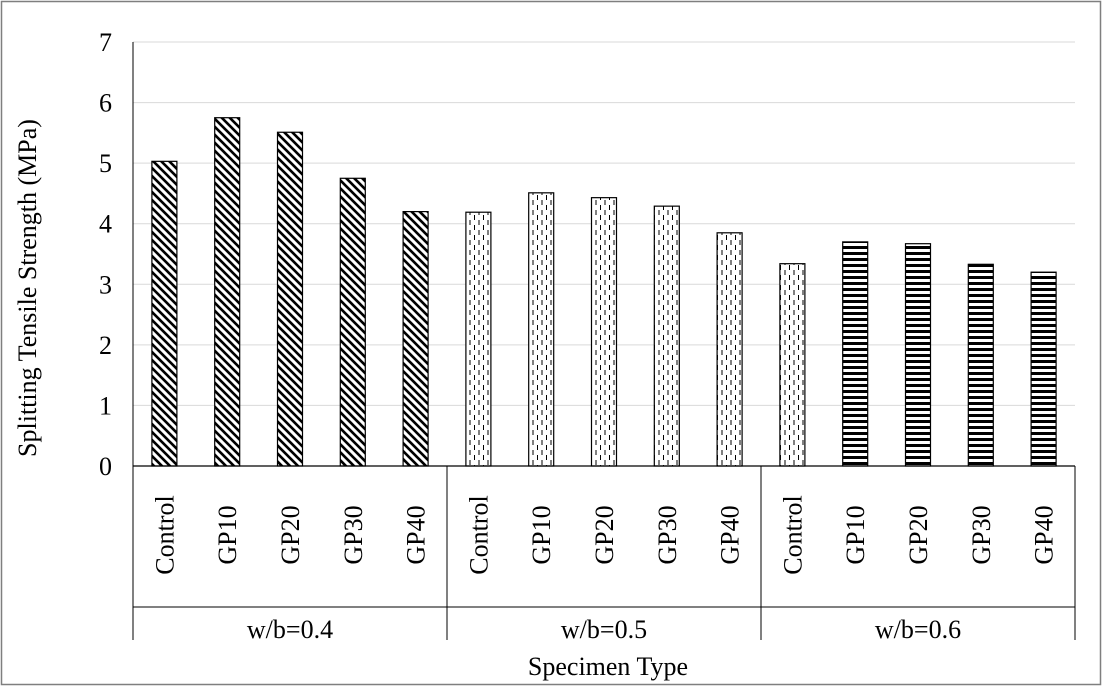 The image size is (1102, 686). I want to click on y-tick-label: 0, so click(105, 466).